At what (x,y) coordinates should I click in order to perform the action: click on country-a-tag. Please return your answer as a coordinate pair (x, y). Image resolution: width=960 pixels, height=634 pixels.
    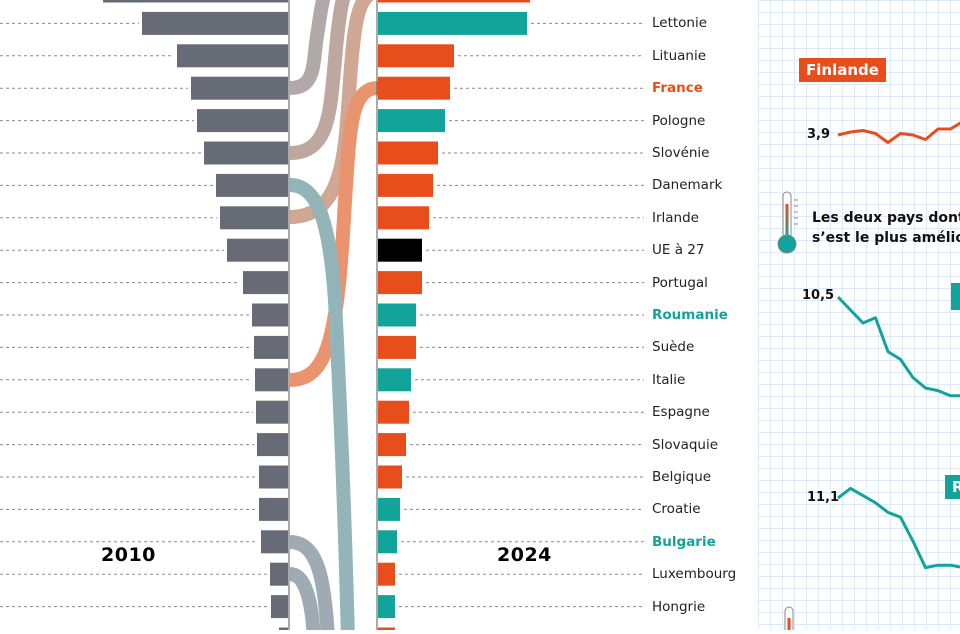
    Looking at the image, I should click on (955, 296).